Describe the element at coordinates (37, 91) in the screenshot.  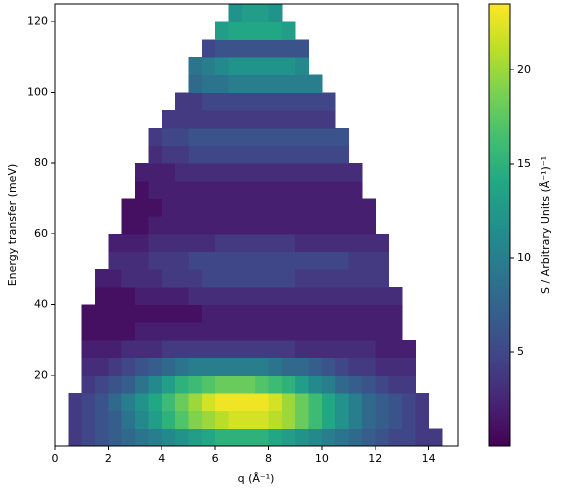
I see `y-tick-label: 100` at that location.